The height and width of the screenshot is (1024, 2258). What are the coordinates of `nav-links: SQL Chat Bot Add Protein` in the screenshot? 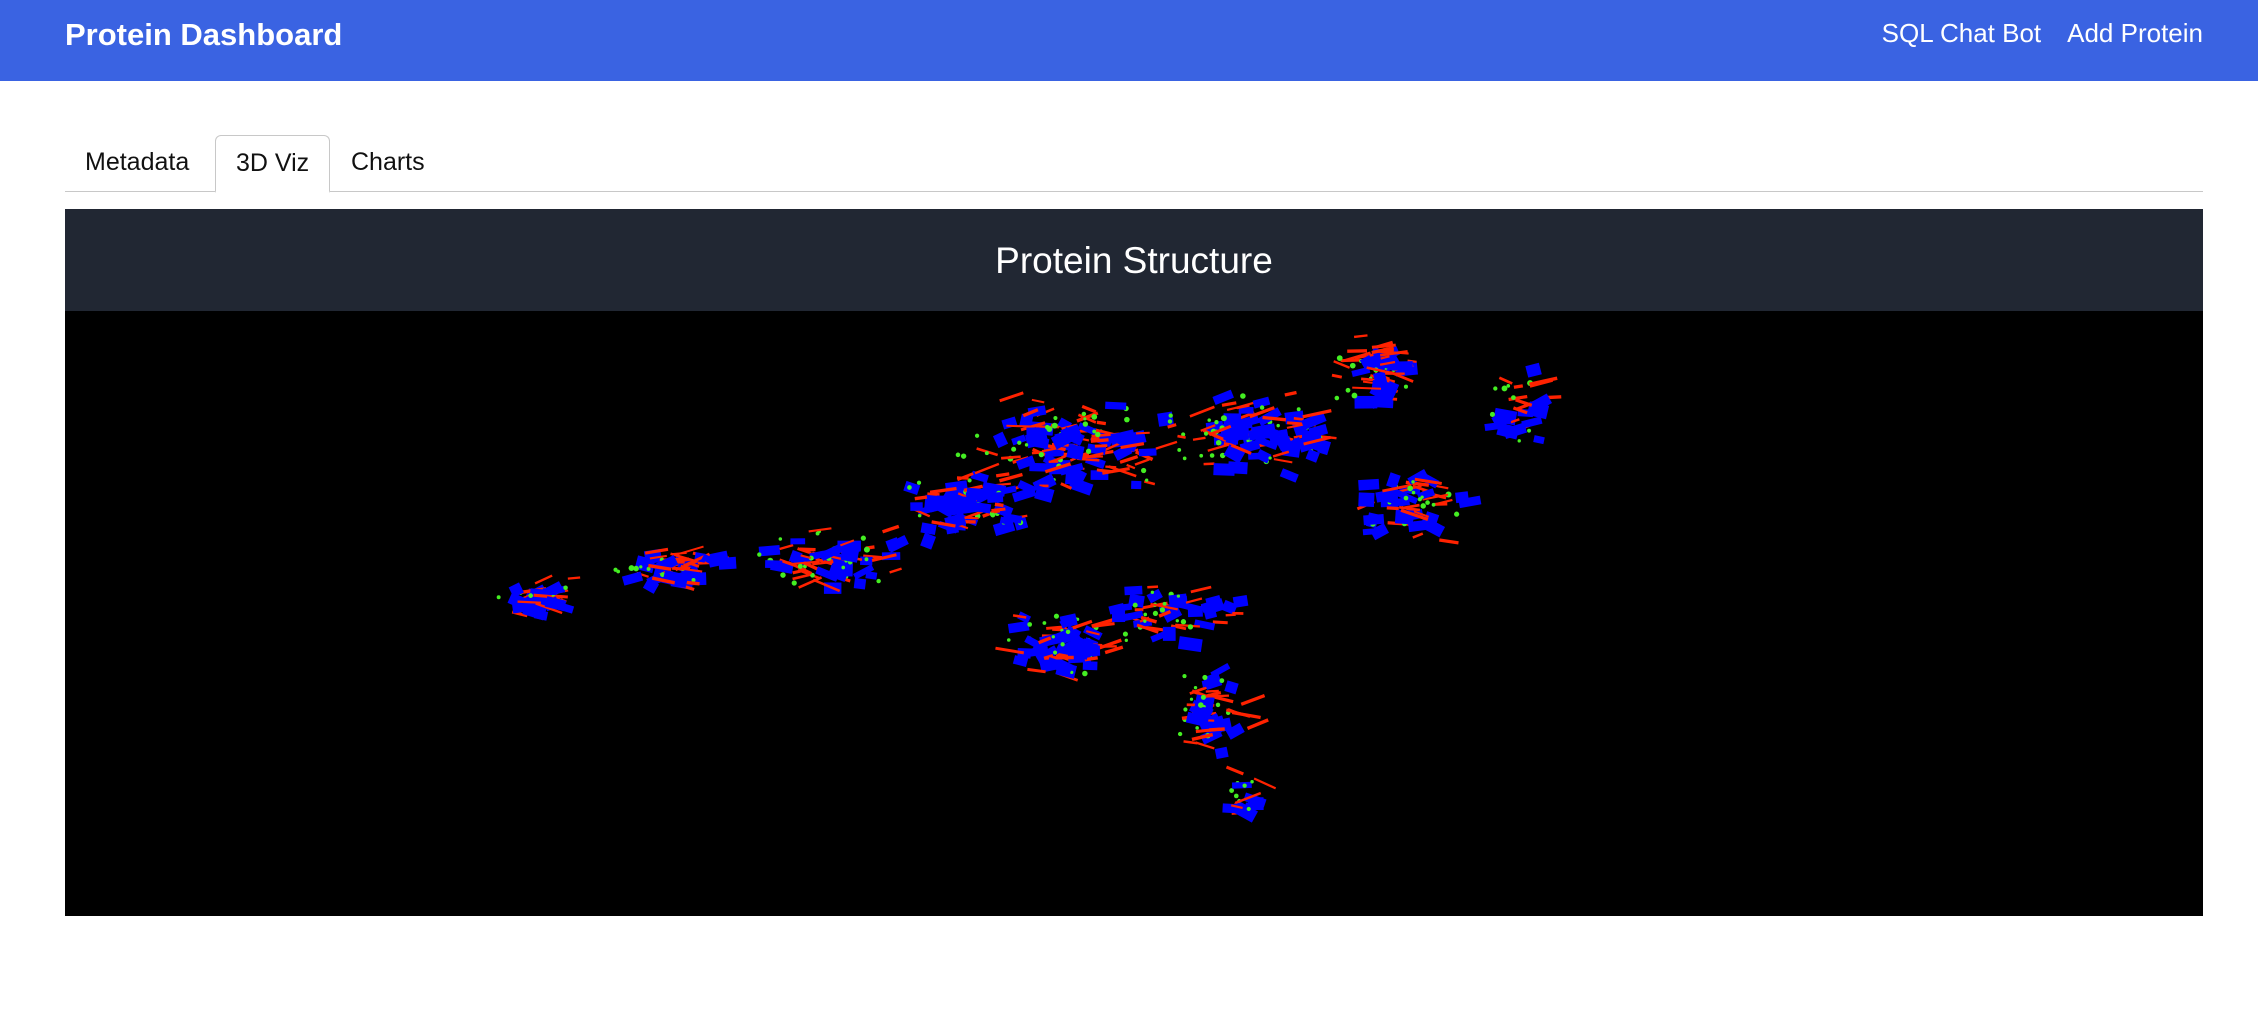 It's located at (2042, 33).